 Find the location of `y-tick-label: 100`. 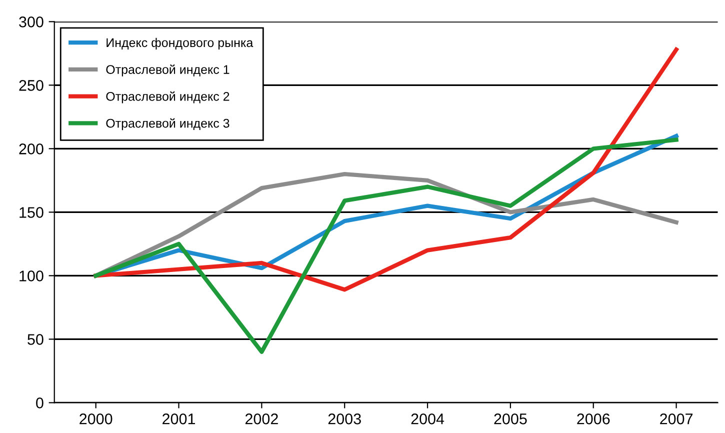

y-tick-label: 100 is located at coordinates (32, 276).